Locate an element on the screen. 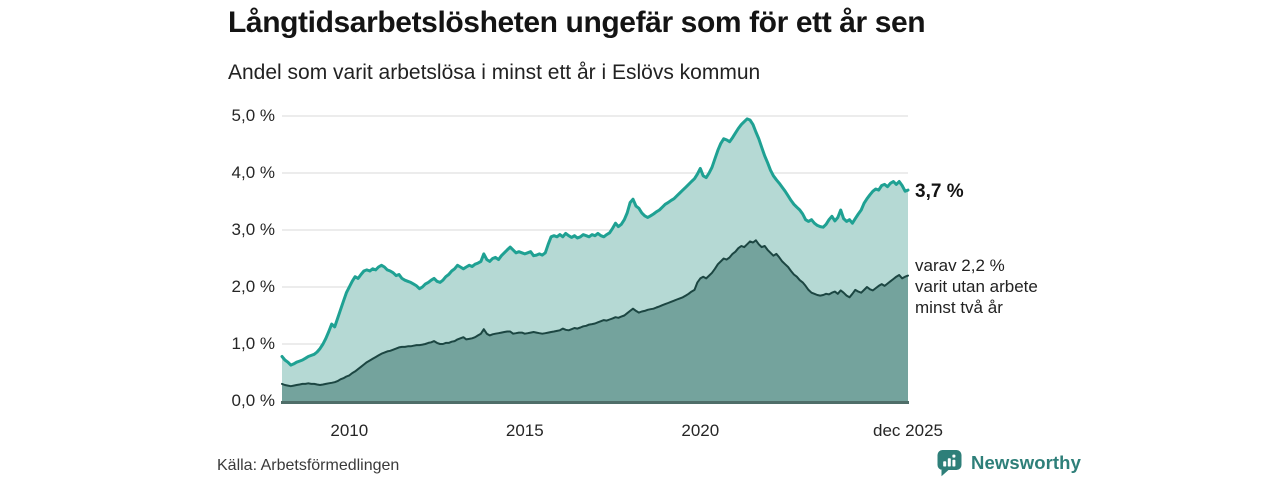 The image size is (1280, 480). y-tick-label: 1,0 % is located at coordinates (253, 343).